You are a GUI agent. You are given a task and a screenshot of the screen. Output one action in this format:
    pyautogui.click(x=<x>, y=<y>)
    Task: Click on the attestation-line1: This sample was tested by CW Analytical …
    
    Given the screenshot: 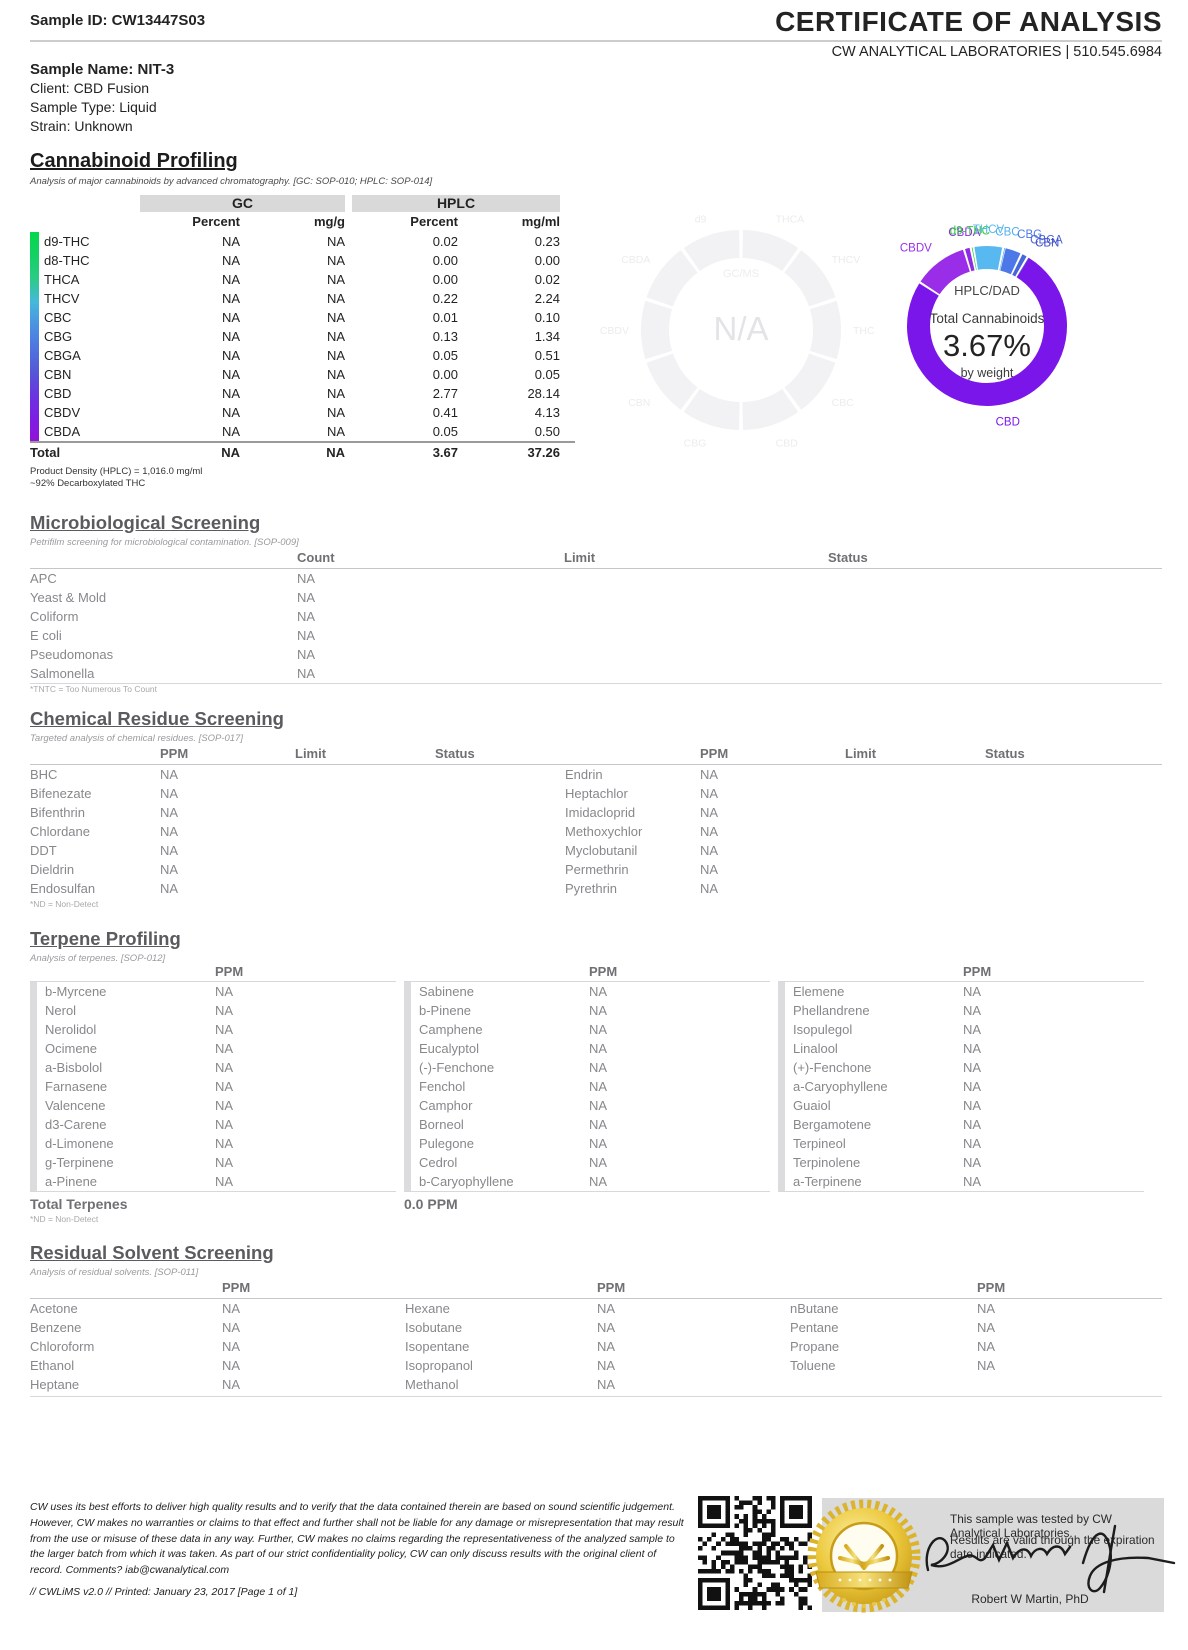 What is the action you would take?
    pyautogui.click(x=1031, y=1526)
    